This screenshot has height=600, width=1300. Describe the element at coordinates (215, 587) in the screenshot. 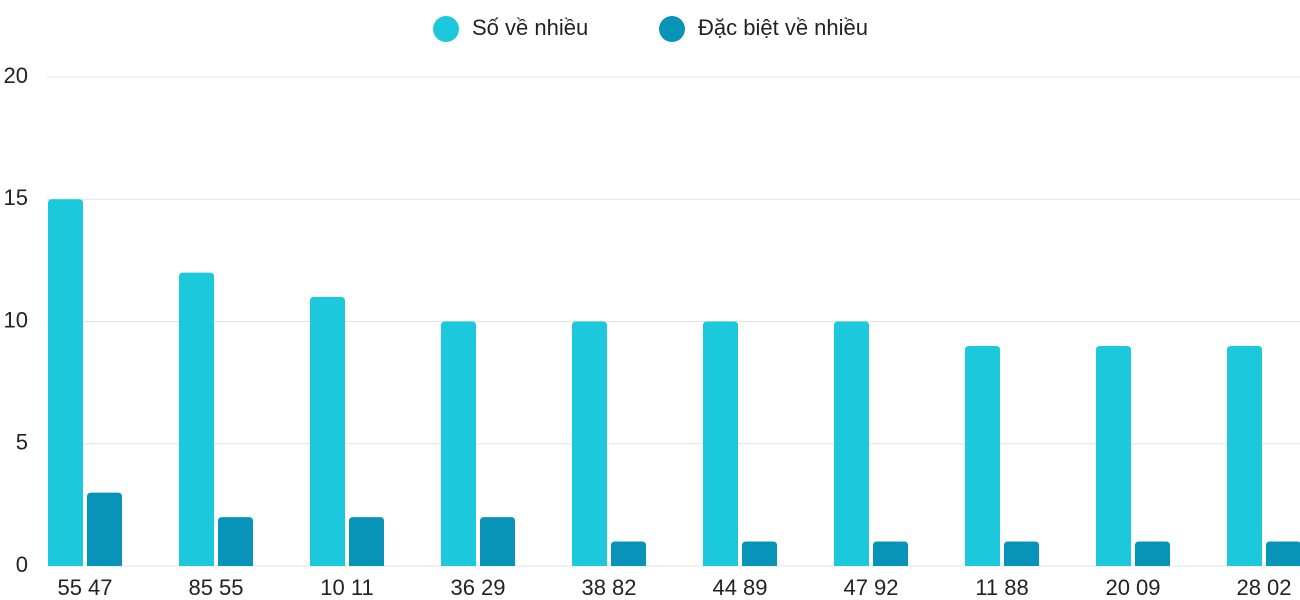

I see `x-tick-label: 85 55` at that location.